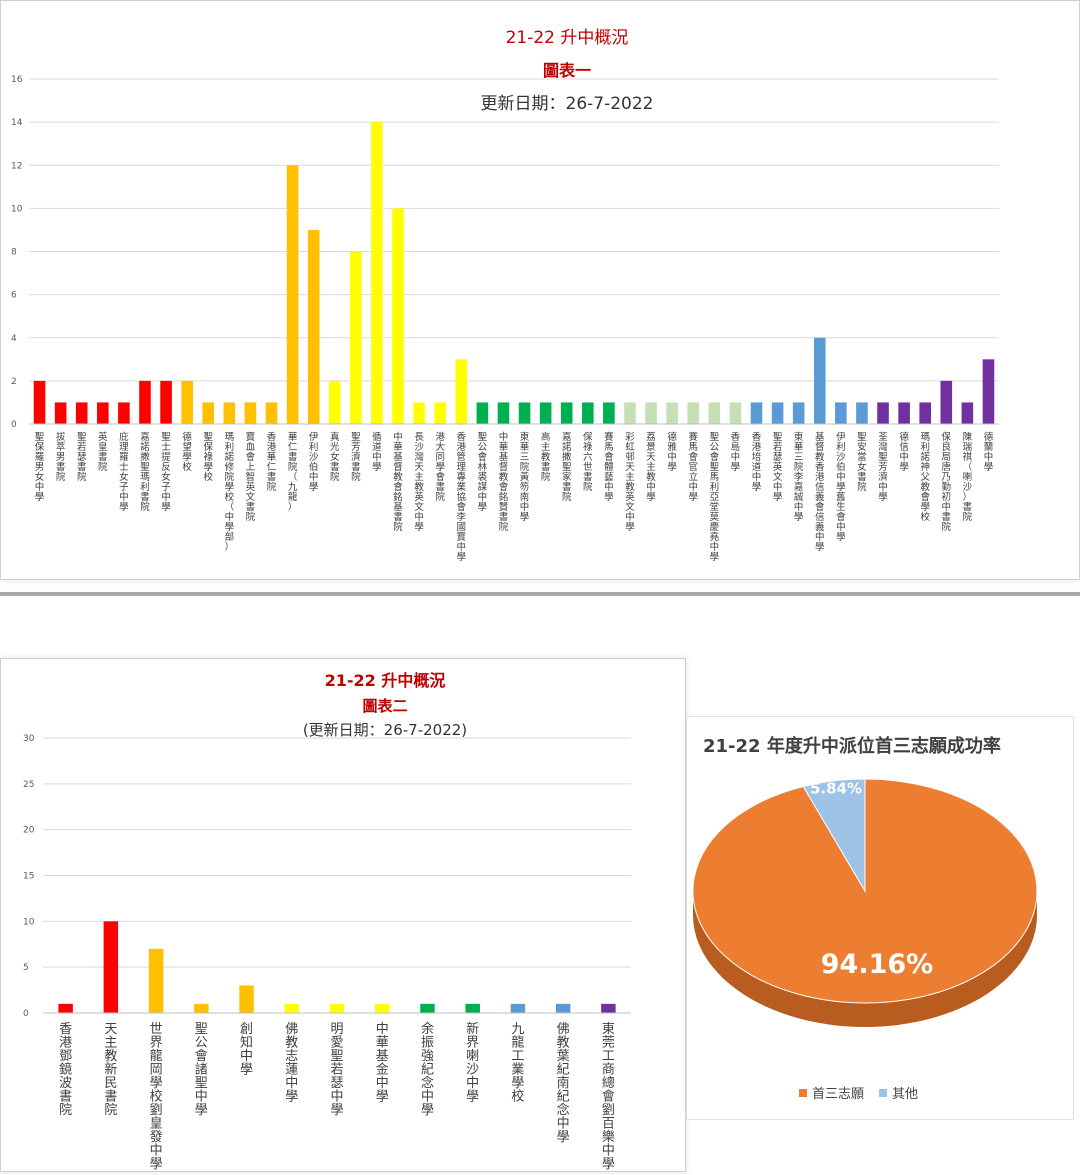 The image size is (1080, 1175). I want to click on chart1-x-tick-label: 保祿六世書院, so click(588, 462).